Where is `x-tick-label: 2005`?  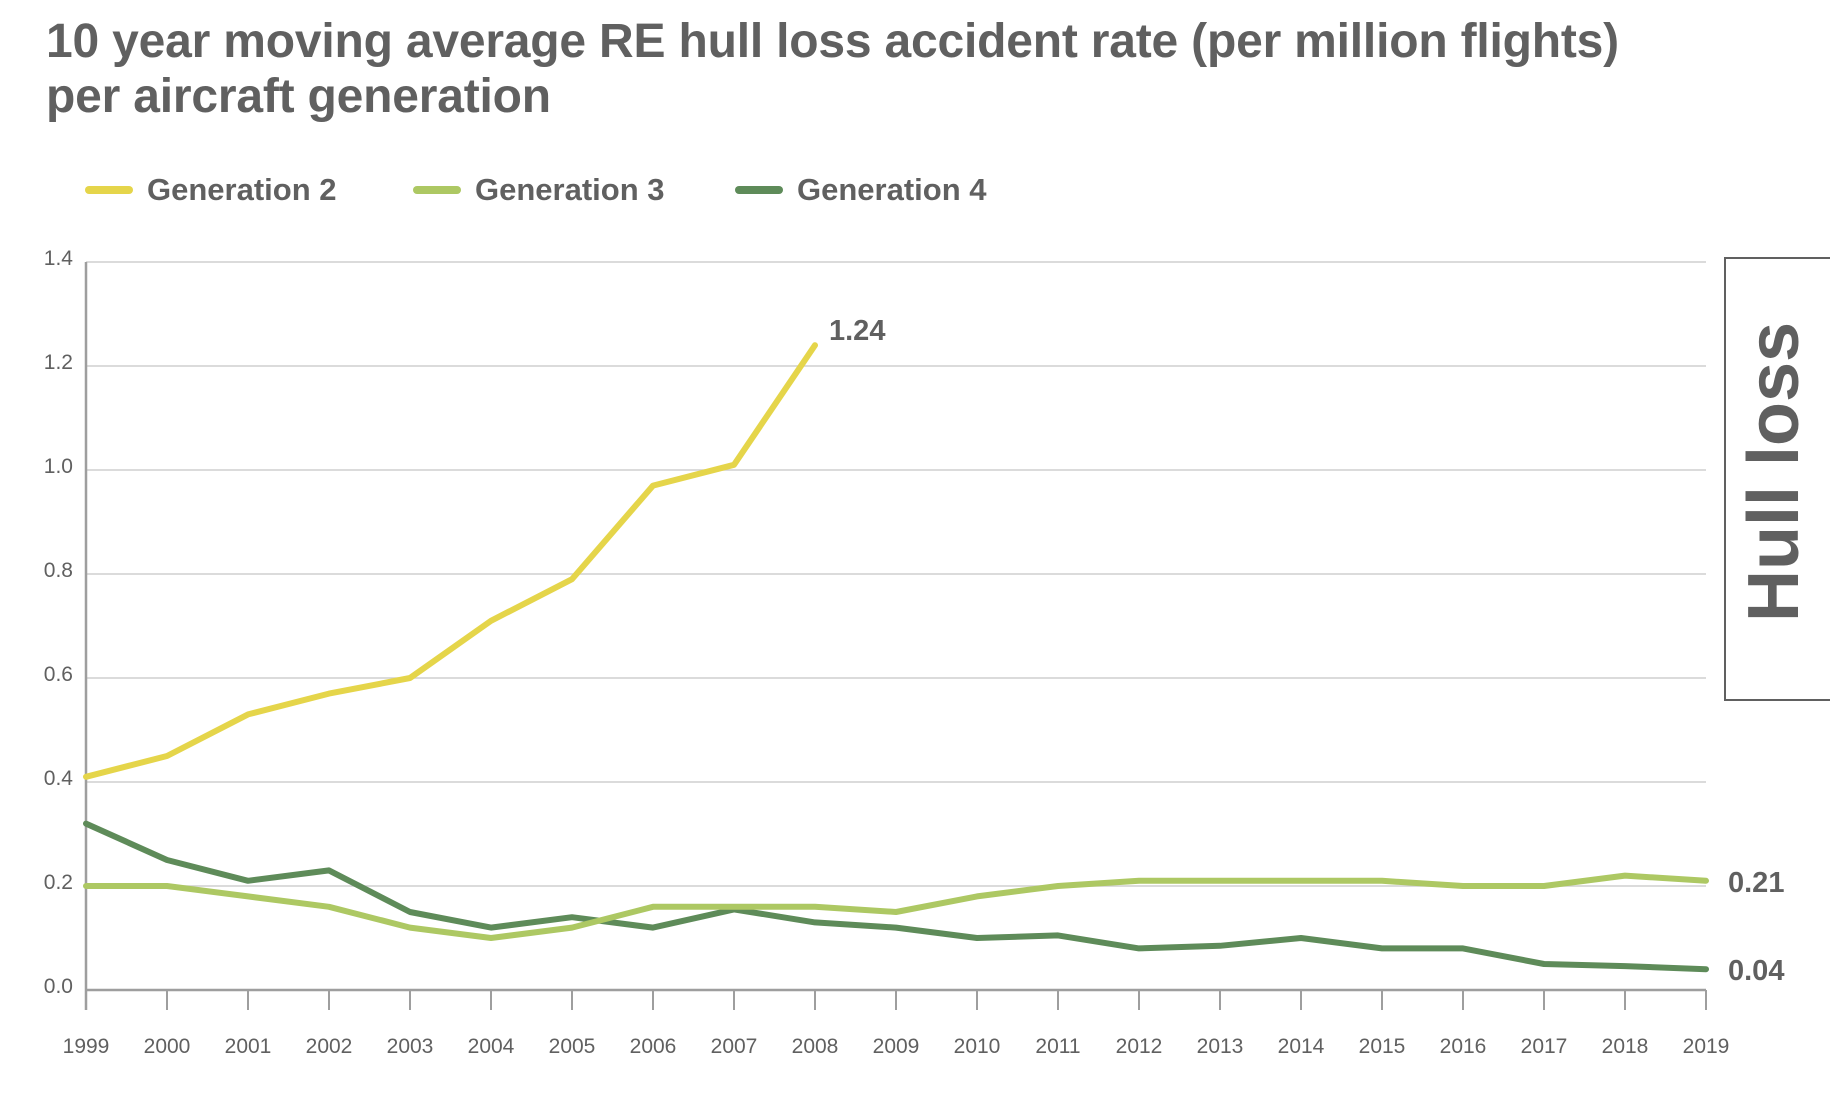 x-tick-label: 2005 is located at coordinates (572, 1046).